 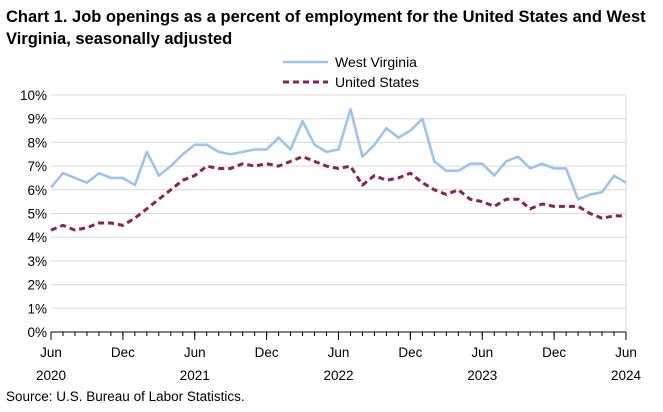 I want to click on x-tick-year: 2020, so click(x=51, y=375).